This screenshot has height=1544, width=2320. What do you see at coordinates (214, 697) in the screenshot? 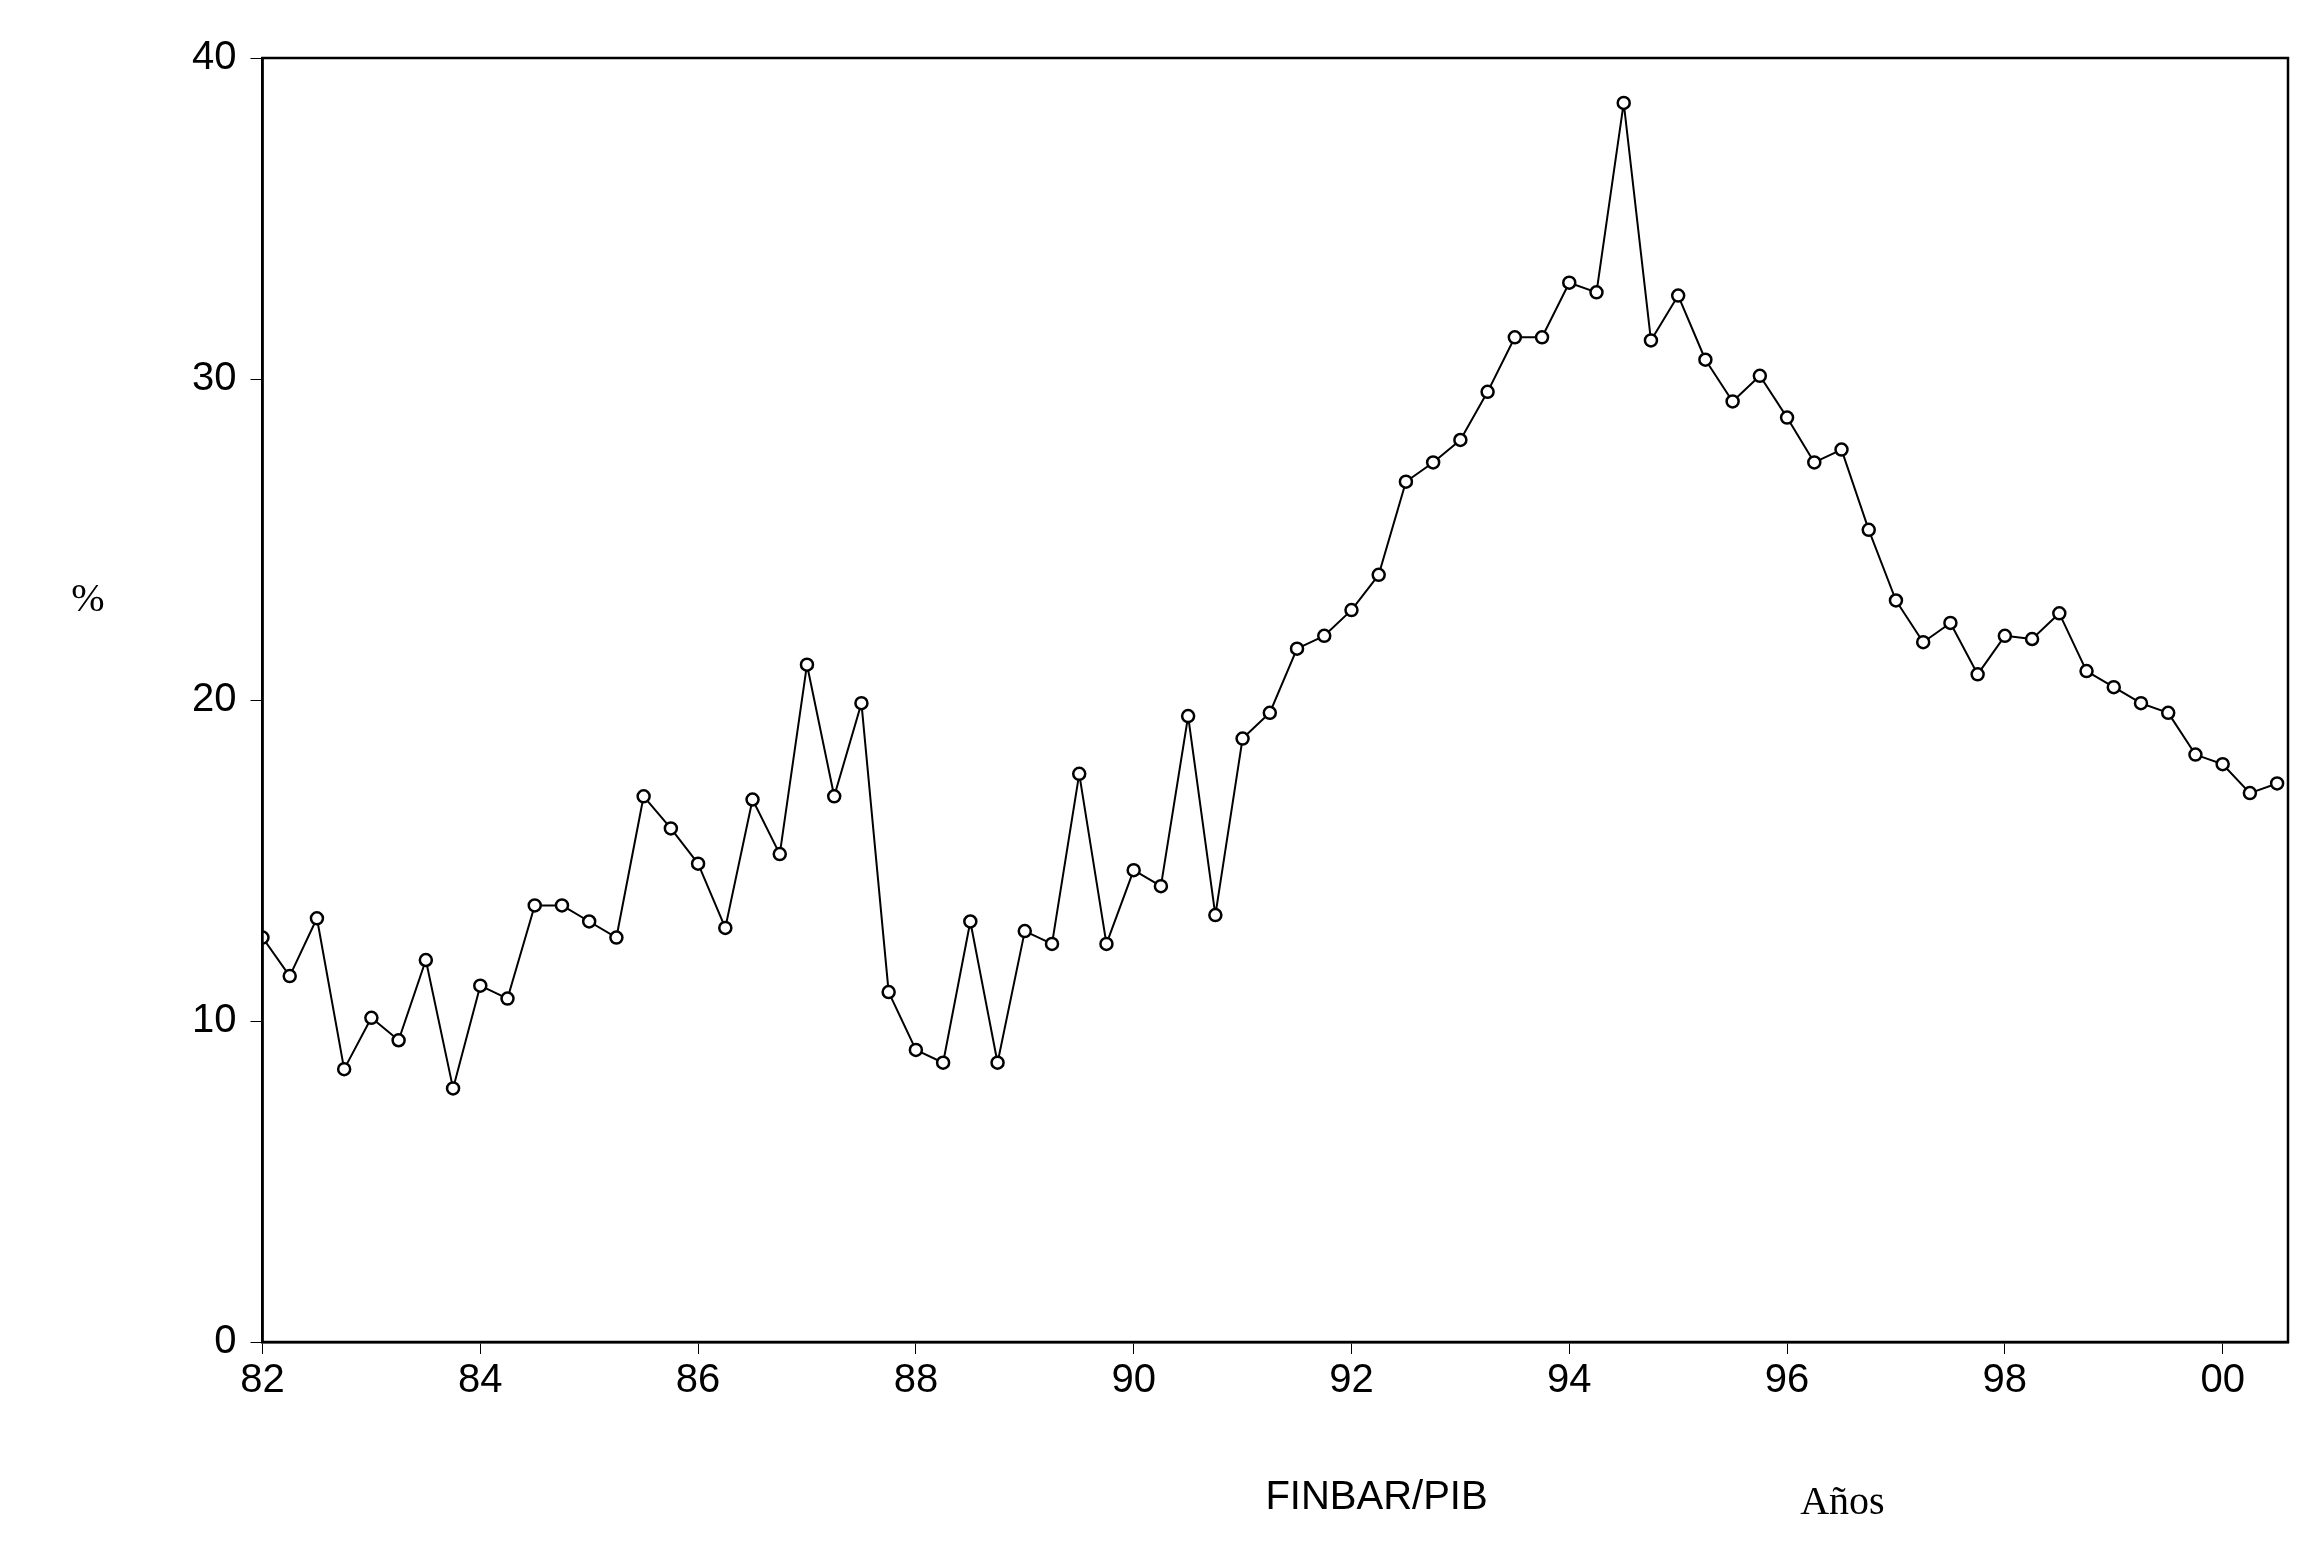
I see `y-tick-label: 20` at bounding box center [214, 697].